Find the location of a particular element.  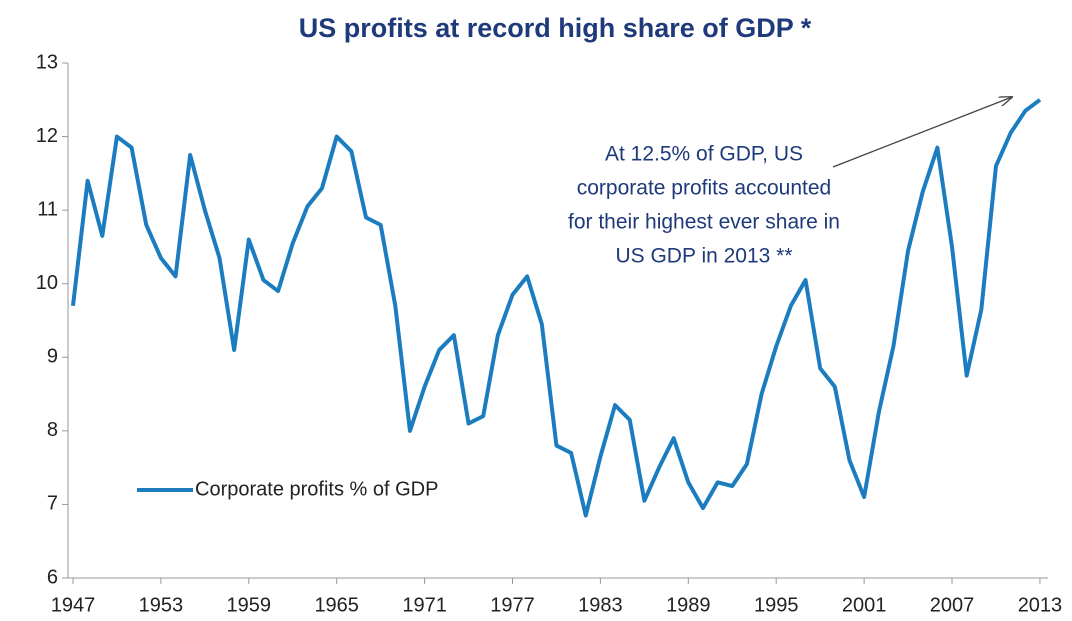

y-tick-label: 8 is located at coordinates (52, 430).